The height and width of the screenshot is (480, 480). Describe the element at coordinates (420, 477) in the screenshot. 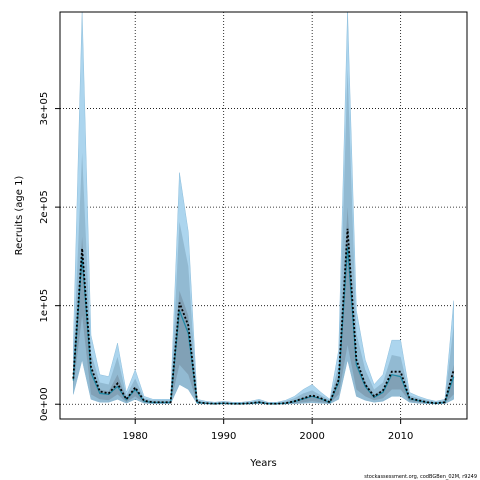

I see `credit-text: stockassessment.org, codBGBen_02M, r9249` at that location.